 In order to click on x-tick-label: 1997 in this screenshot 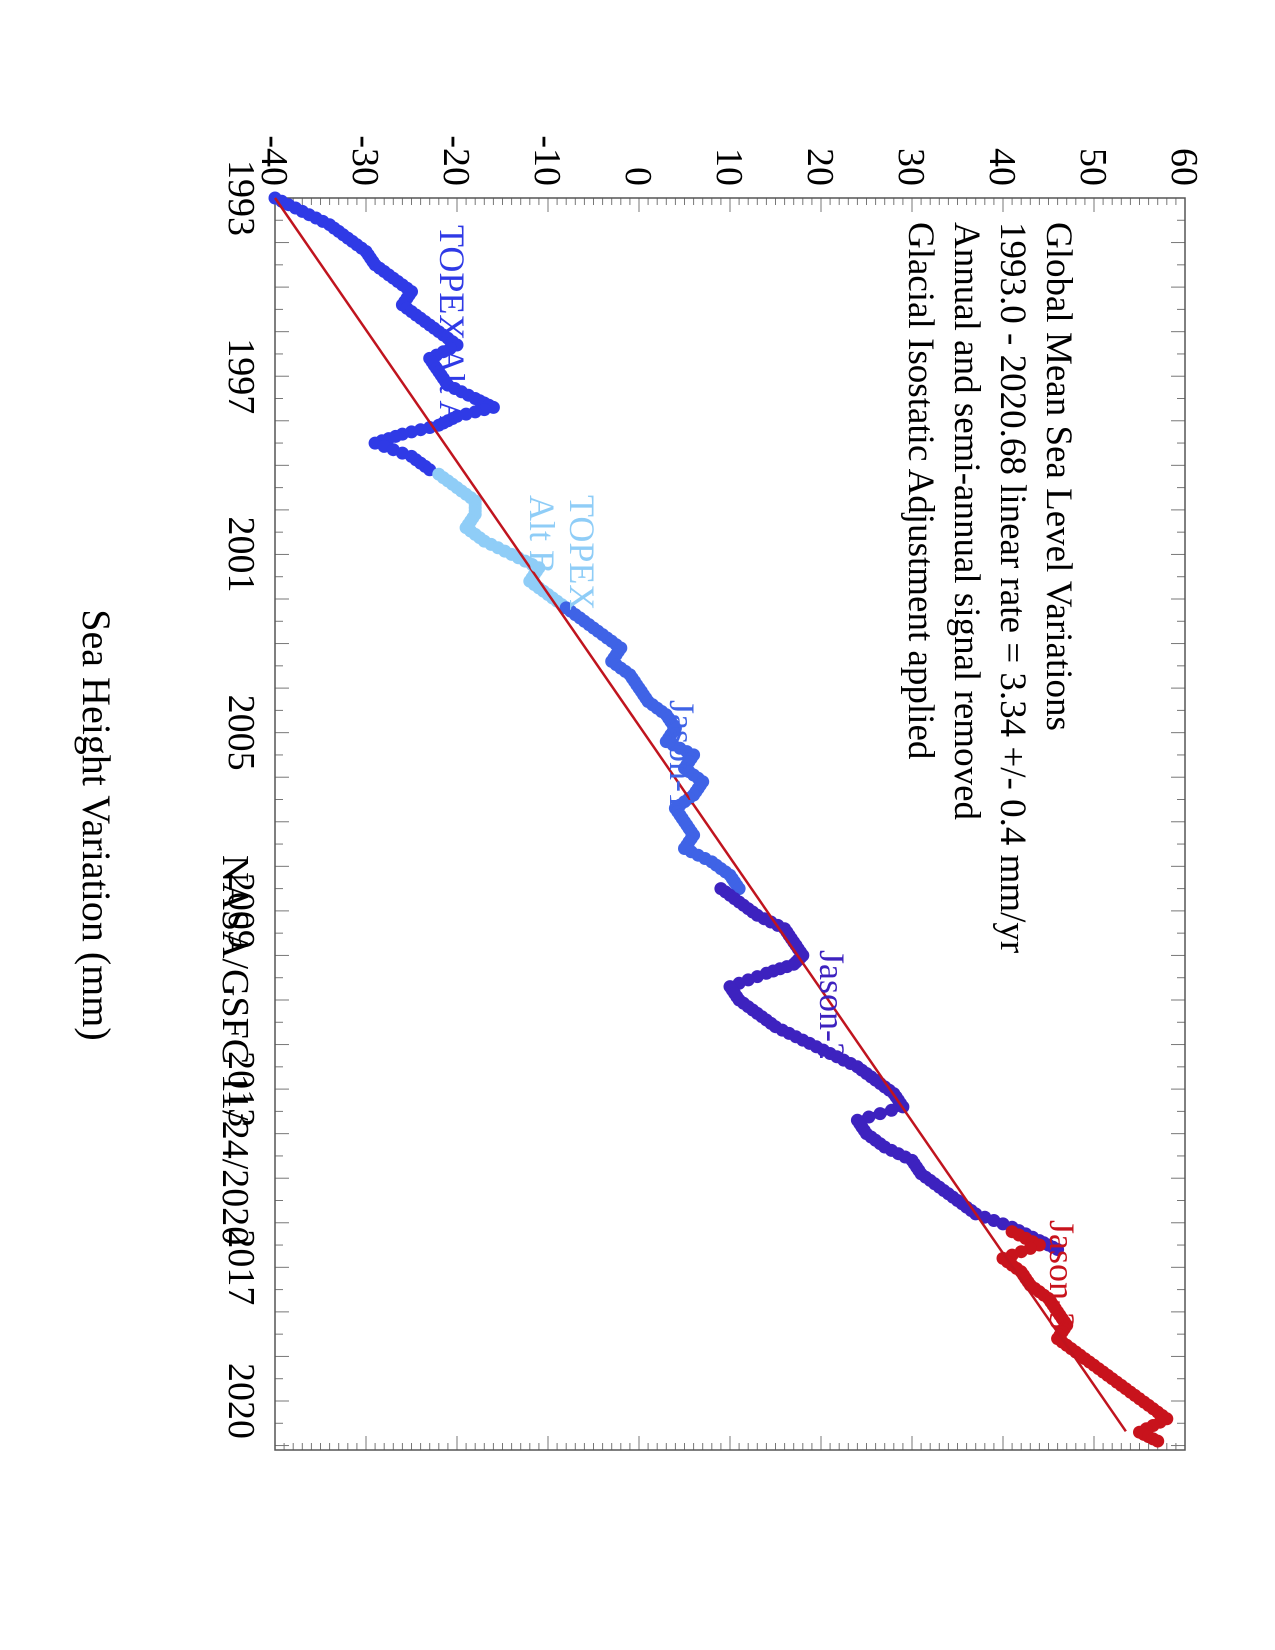, I will do `click(241, 376)`.